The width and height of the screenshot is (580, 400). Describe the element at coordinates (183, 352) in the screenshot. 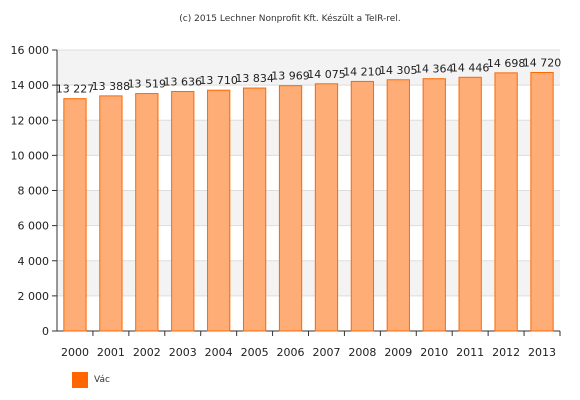

I see `x-tick-label: 2003` at that location.